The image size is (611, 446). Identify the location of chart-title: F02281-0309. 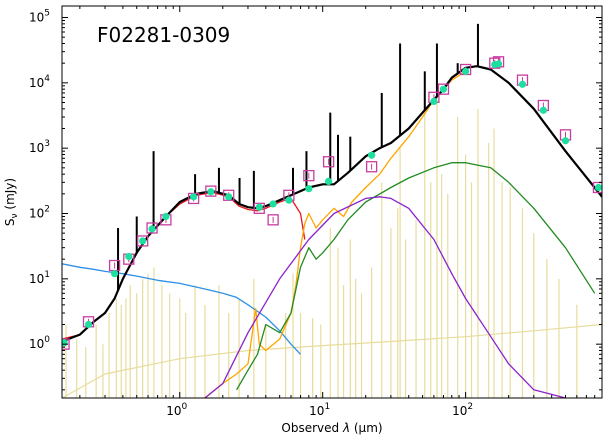
(163, 35).